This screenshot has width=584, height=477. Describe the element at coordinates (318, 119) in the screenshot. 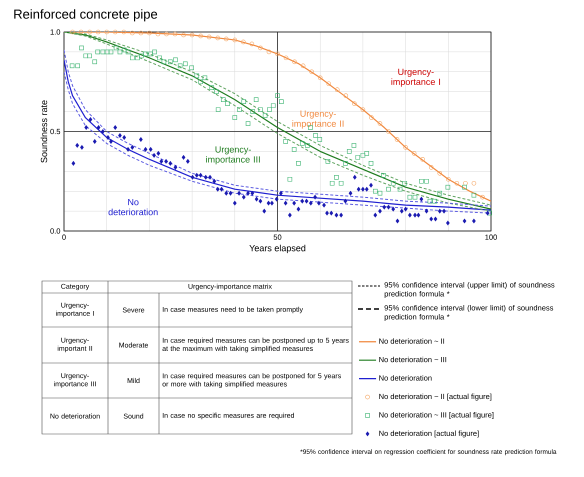

I see `annotation: Urgency-importance II` at that location.